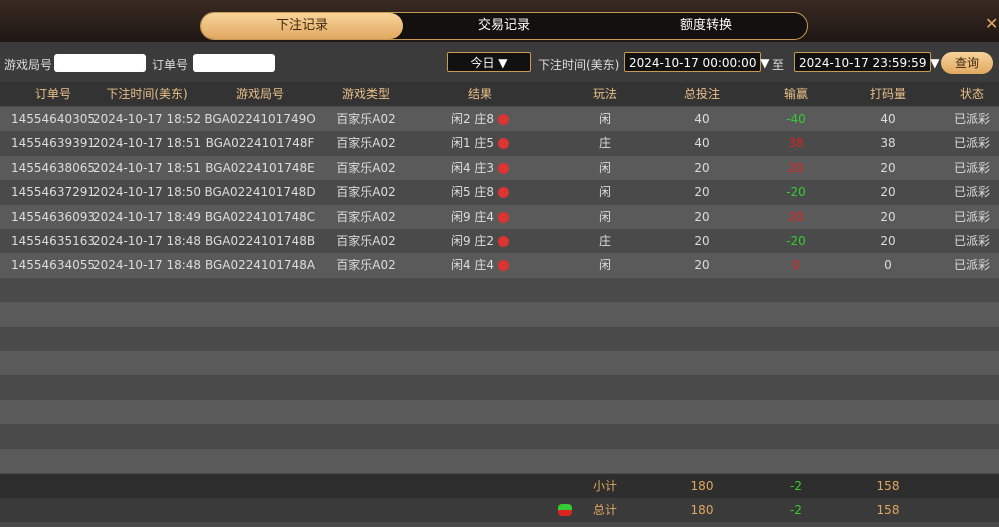 This screenshot has height=527, width=999. Describe the element at coordinates (480, 168) in the screenshot. I see `cell: 闲4 庄3` at that location.